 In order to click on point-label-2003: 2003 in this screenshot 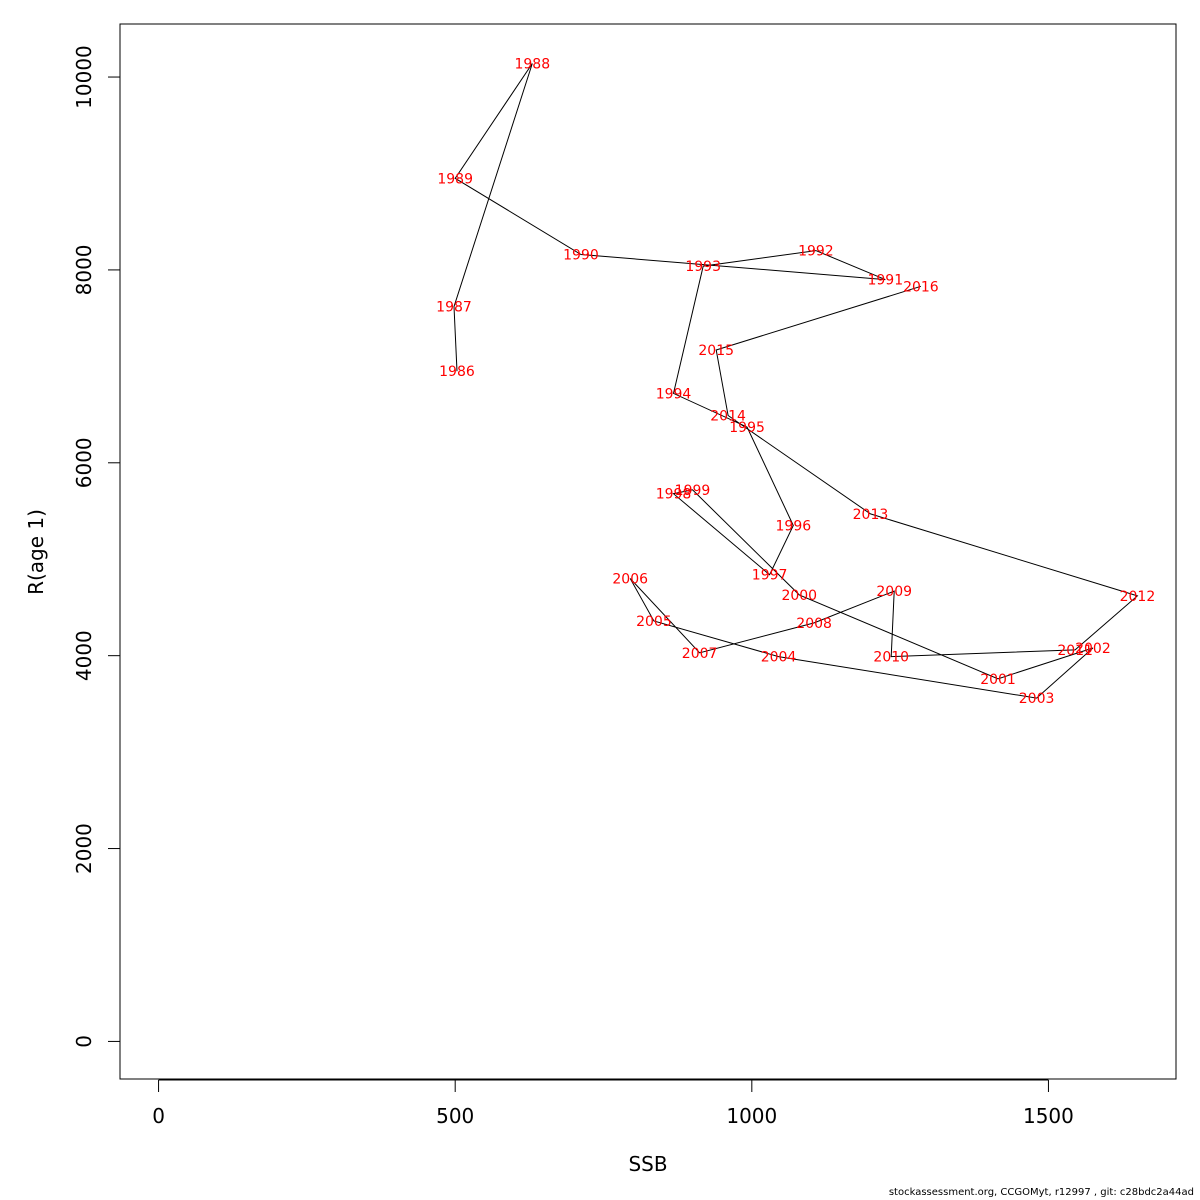, I will do `click(1037, 699)`.